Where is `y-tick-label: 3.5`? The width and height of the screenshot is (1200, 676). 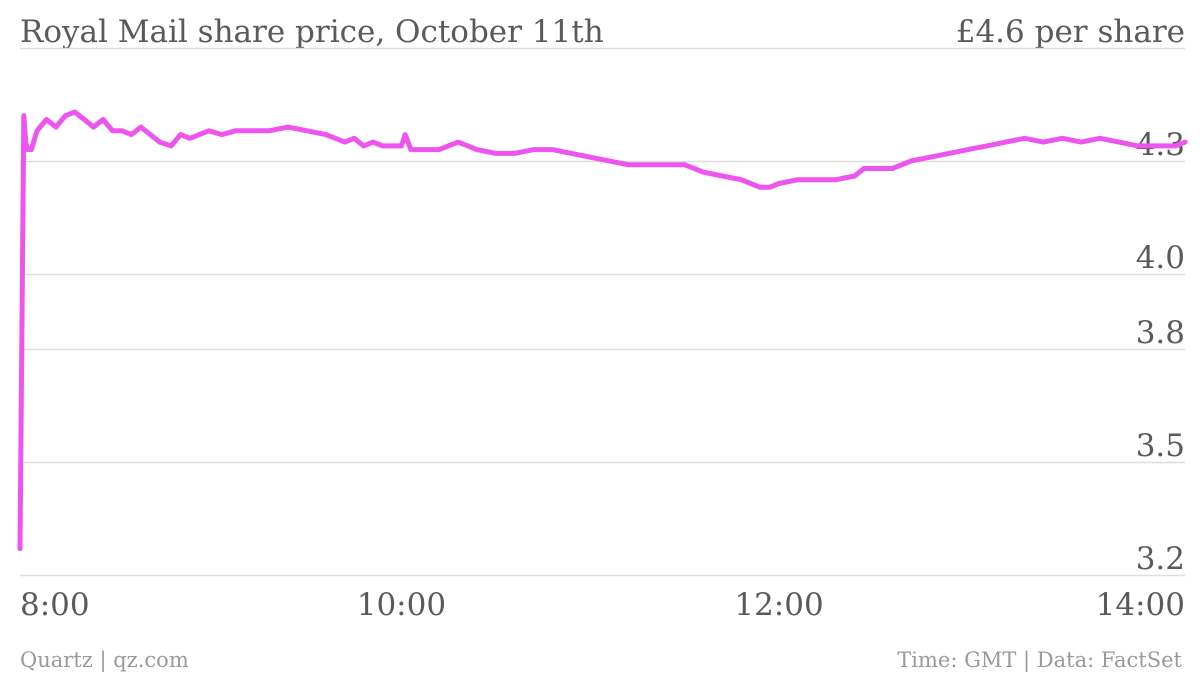 y-tick-label: 3.5 is located at coordinates (1160, 446).